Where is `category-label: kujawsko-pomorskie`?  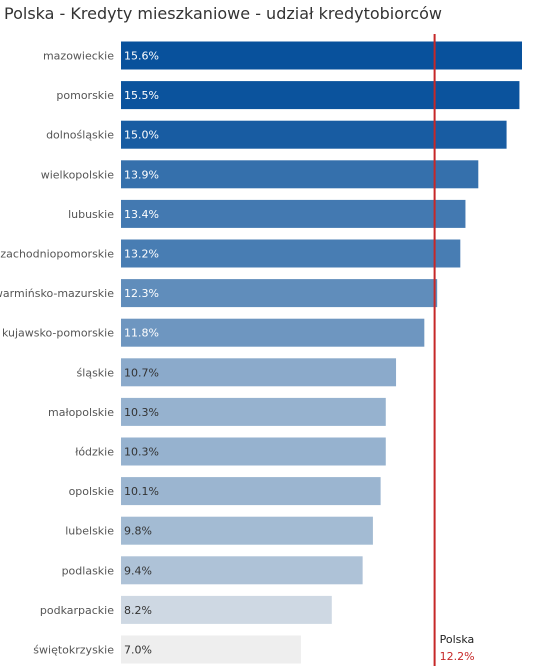 category-label: kujawsko-pomorskie is located at coordinates (58, 333).